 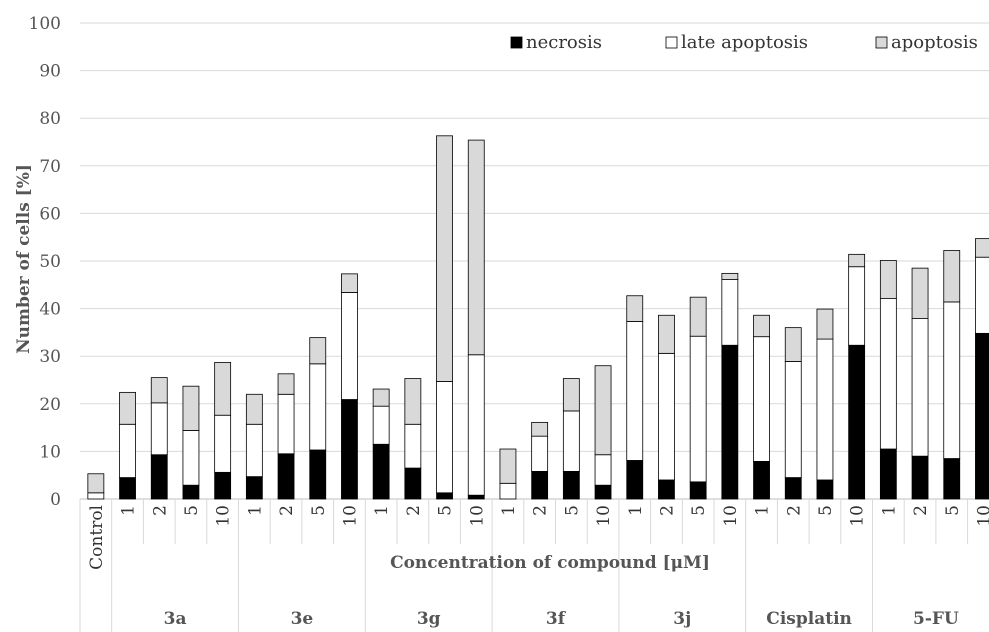 I want to click on group-label: 3f, so click(x=556, y=619).